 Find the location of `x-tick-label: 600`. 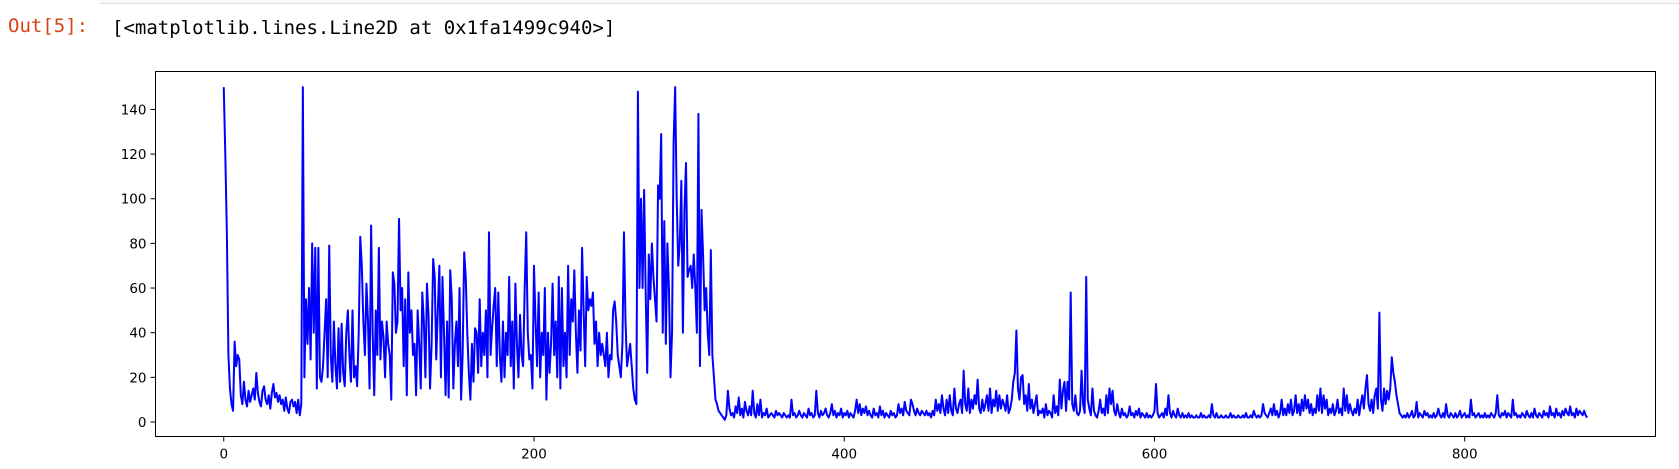

x-tick-label: 600 is located at coordinates (1155, 455).